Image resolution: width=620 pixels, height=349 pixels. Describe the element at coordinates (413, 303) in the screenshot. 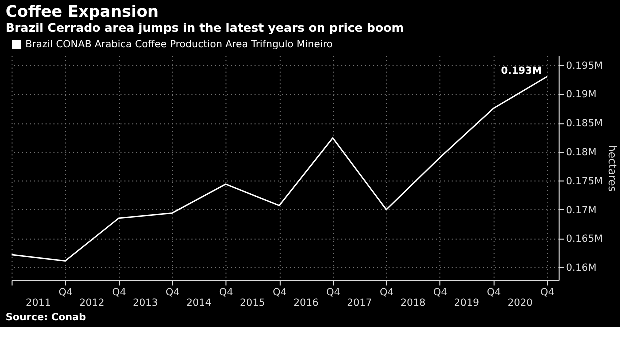

I see `text: 2018` at that location.